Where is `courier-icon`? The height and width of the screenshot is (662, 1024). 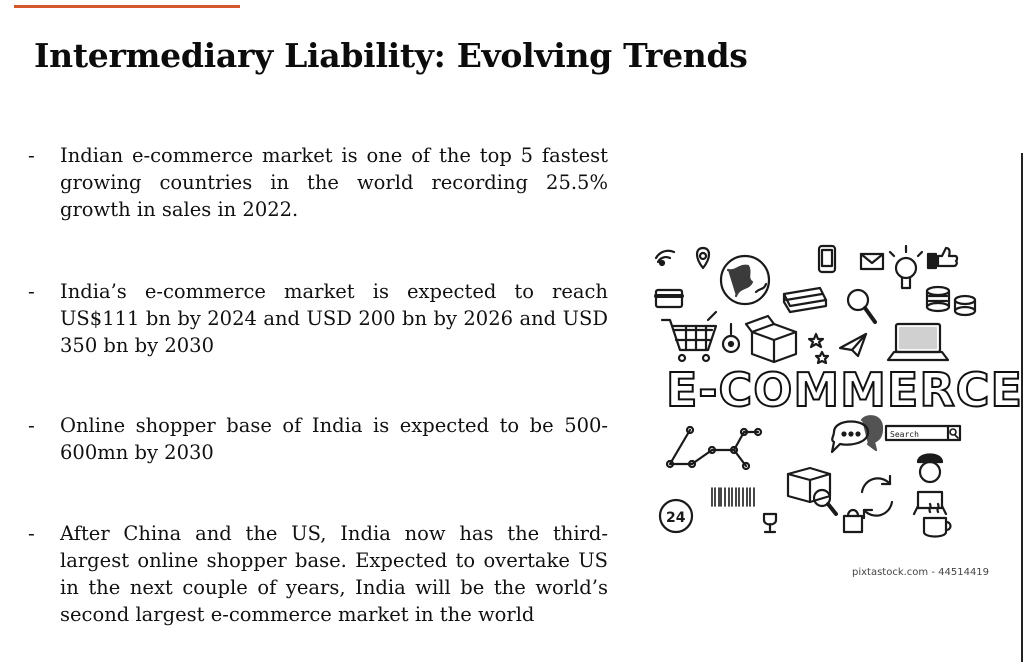 courier-icon is located at coordinates (930, 484).